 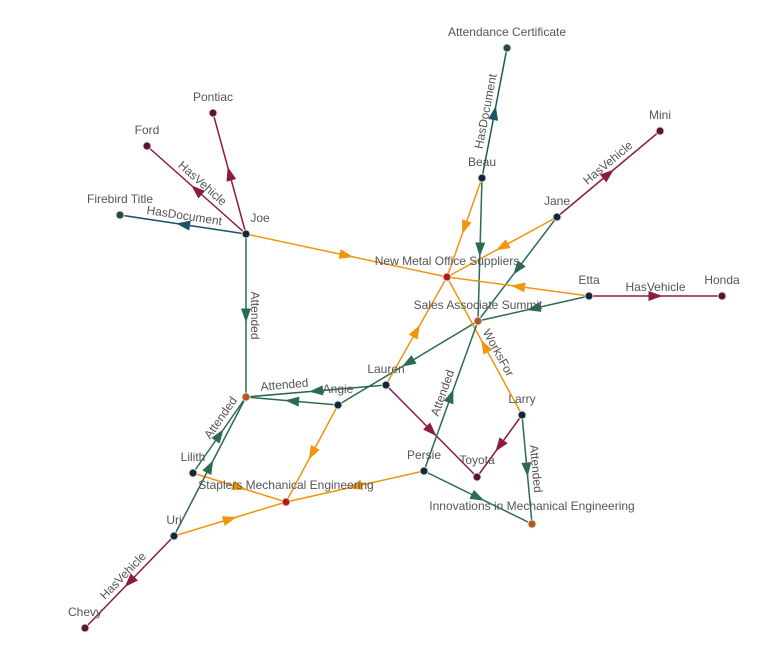 I want to click on node-toyota: Toyota, so click(x=477, y=467).